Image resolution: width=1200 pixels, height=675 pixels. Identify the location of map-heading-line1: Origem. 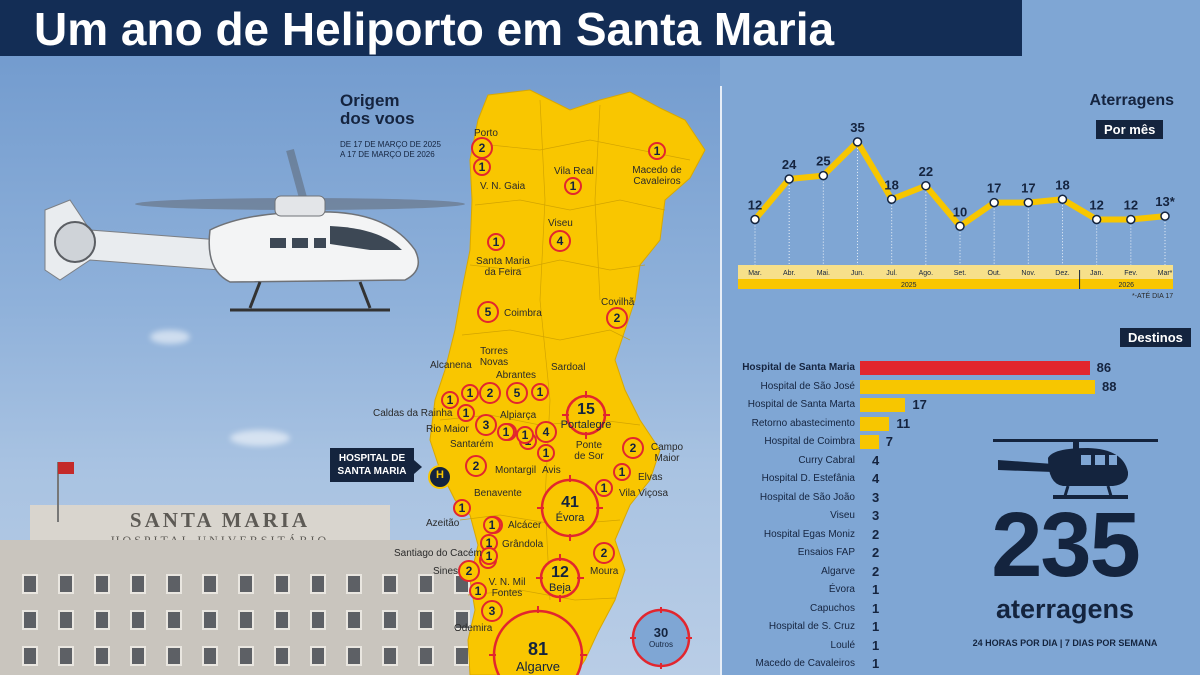
(370, 100).